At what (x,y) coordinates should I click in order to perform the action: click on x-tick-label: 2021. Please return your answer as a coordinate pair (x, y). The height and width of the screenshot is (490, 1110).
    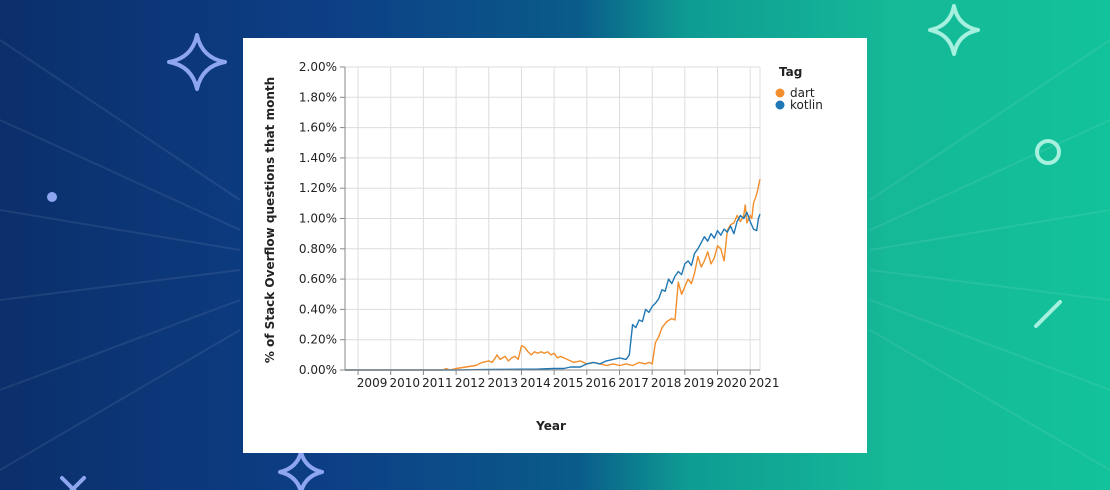
    Looking at the image, I should click on (764, 383).